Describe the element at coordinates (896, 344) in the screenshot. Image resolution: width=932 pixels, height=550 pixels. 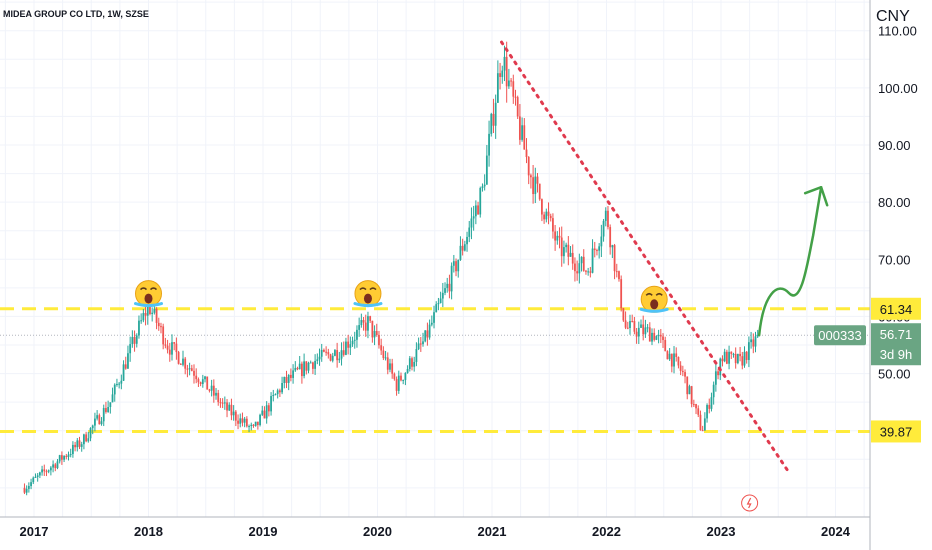
I see `last-price-badge-bg` at that location.